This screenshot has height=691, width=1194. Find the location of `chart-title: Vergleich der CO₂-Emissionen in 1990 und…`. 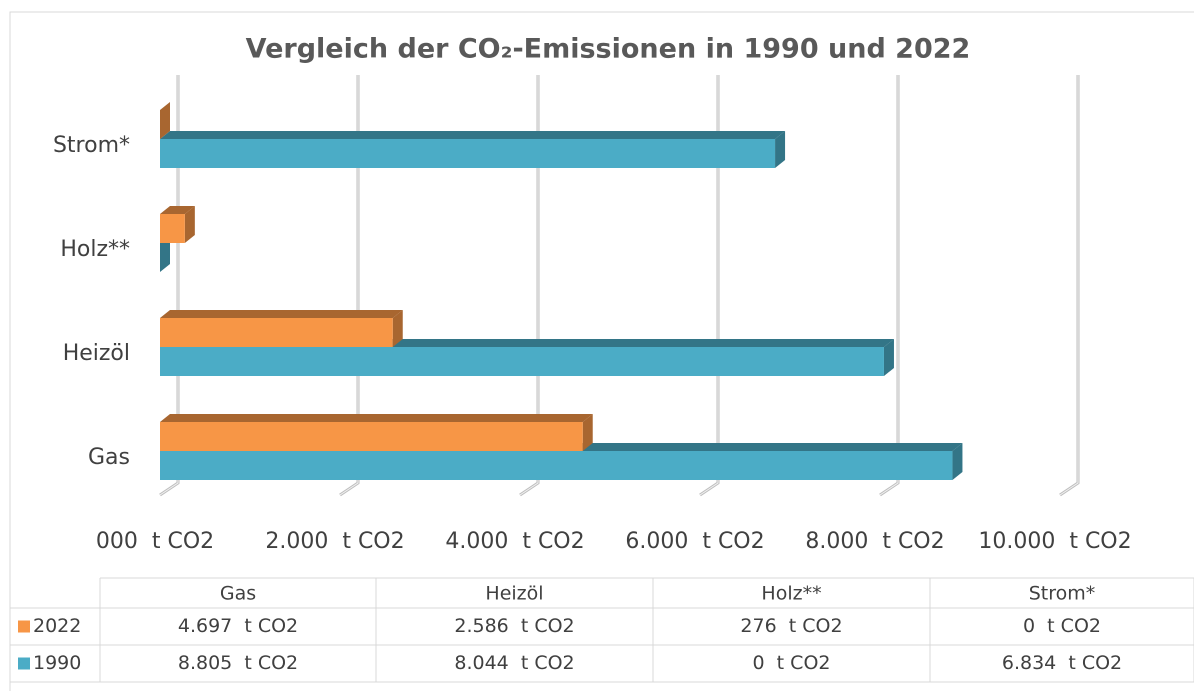

chart-title: Vergleich der CO₂-Emissionen in 1990 und… is located at coordinates (608, 49).